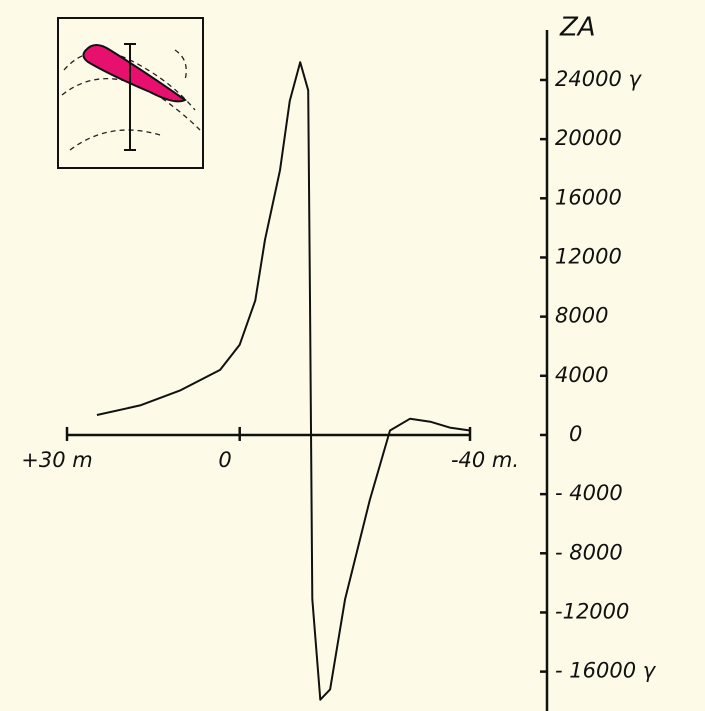 The height and width of the screenshot is (711, 705). Describe the element at coordinates (224, 460) in the screenshot. I see `x-tick-label: 0` at that location.